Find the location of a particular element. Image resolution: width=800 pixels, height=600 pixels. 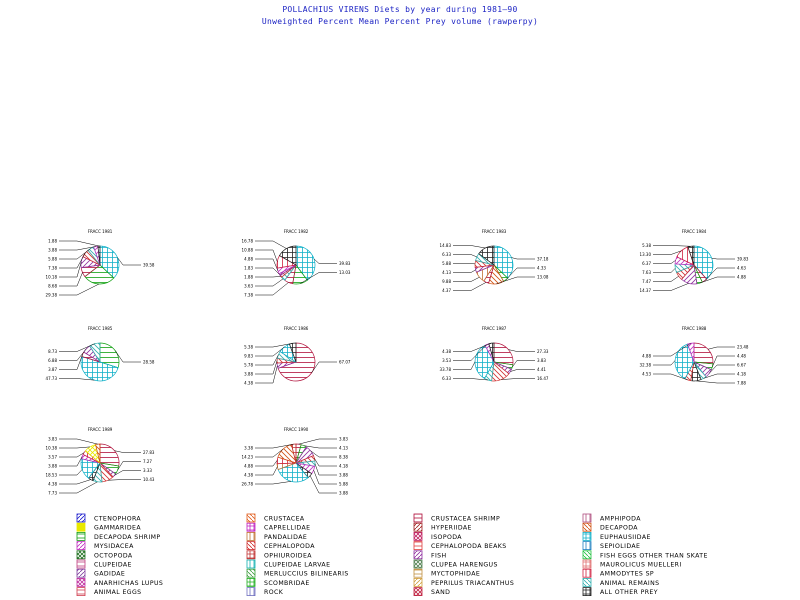

data-label: 6.33 is located at coordinates (446, 378).